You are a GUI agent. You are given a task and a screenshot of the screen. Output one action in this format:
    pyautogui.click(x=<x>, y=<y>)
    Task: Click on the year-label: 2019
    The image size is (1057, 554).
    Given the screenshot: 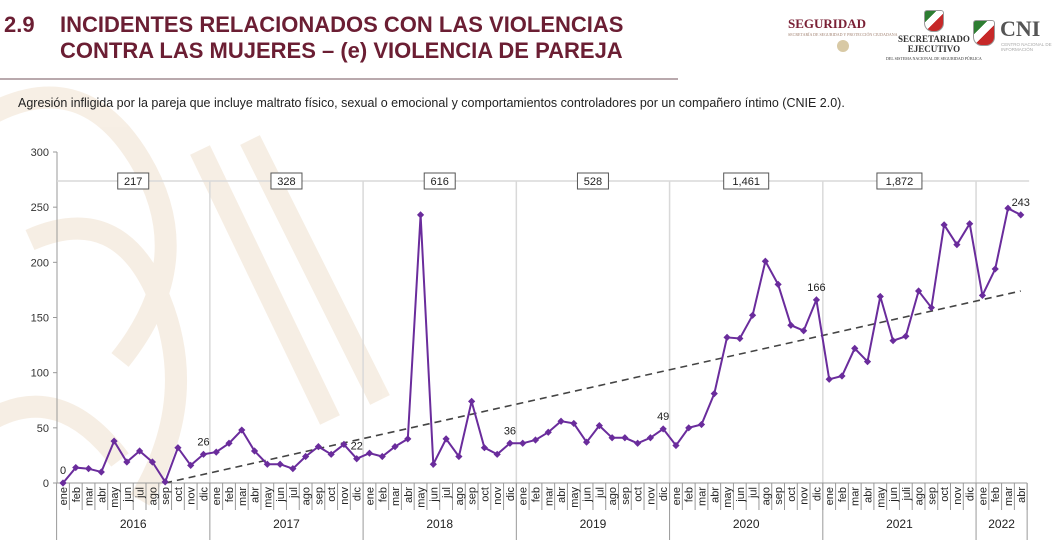 What is the action you would take?
    pyautogui.click(x=593, y=524)
    